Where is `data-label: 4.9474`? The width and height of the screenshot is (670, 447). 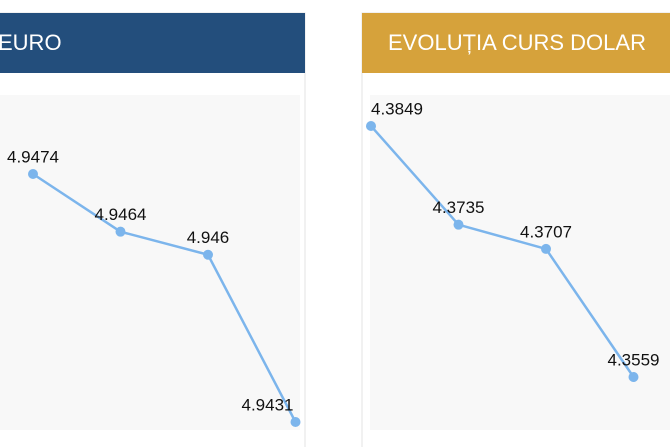 data-label: 4.9474 is located at coordinates (33, 156).